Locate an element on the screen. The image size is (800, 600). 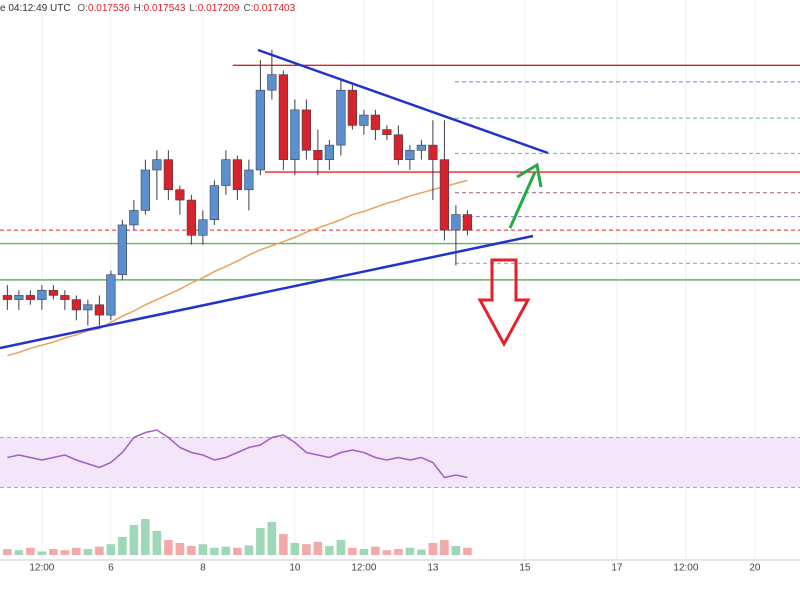
rsi-line is located at coordinates (237, 454).